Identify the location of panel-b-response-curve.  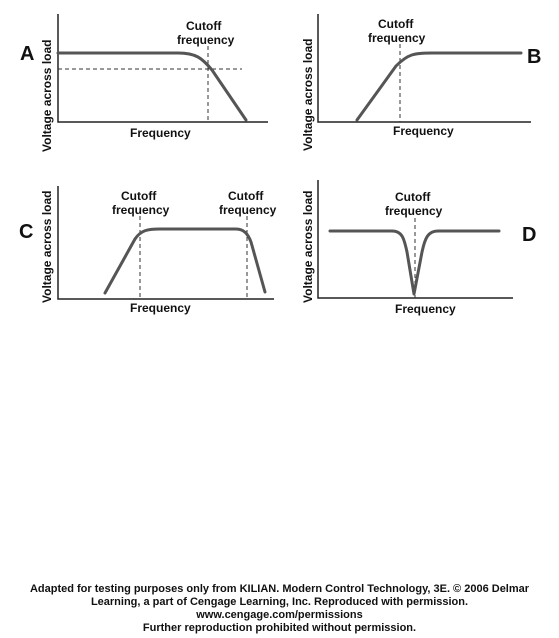
(439, 86).